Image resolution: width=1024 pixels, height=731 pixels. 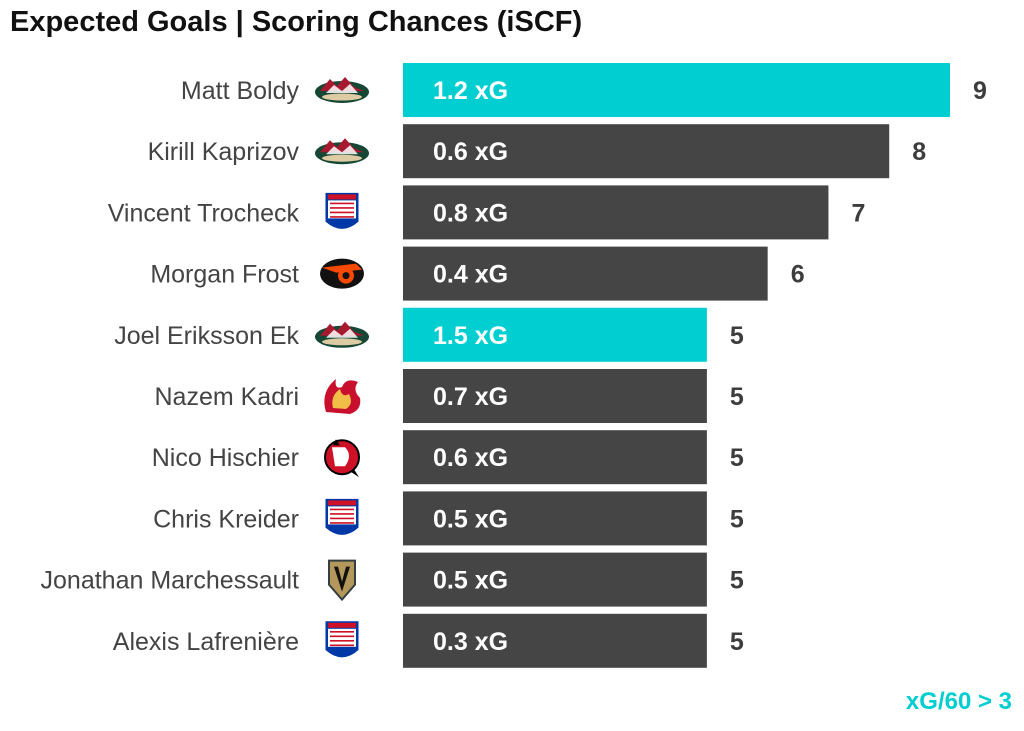 I want to click on bar-row: Jonathan Marchessault 0.5 xG 5, so click(x=392, y=579).